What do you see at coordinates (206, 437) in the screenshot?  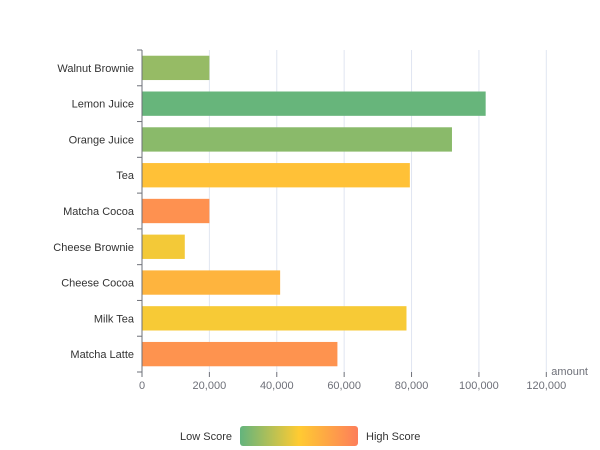 I see `legend-low-label: Low Score` at bounding box center [206, 437].